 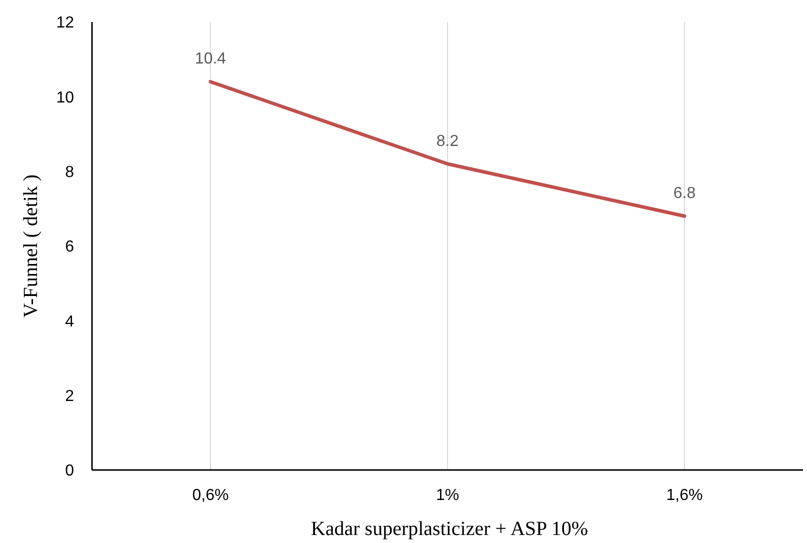 I want to click on y-tick-label: 10, so click(x=65, y=97).